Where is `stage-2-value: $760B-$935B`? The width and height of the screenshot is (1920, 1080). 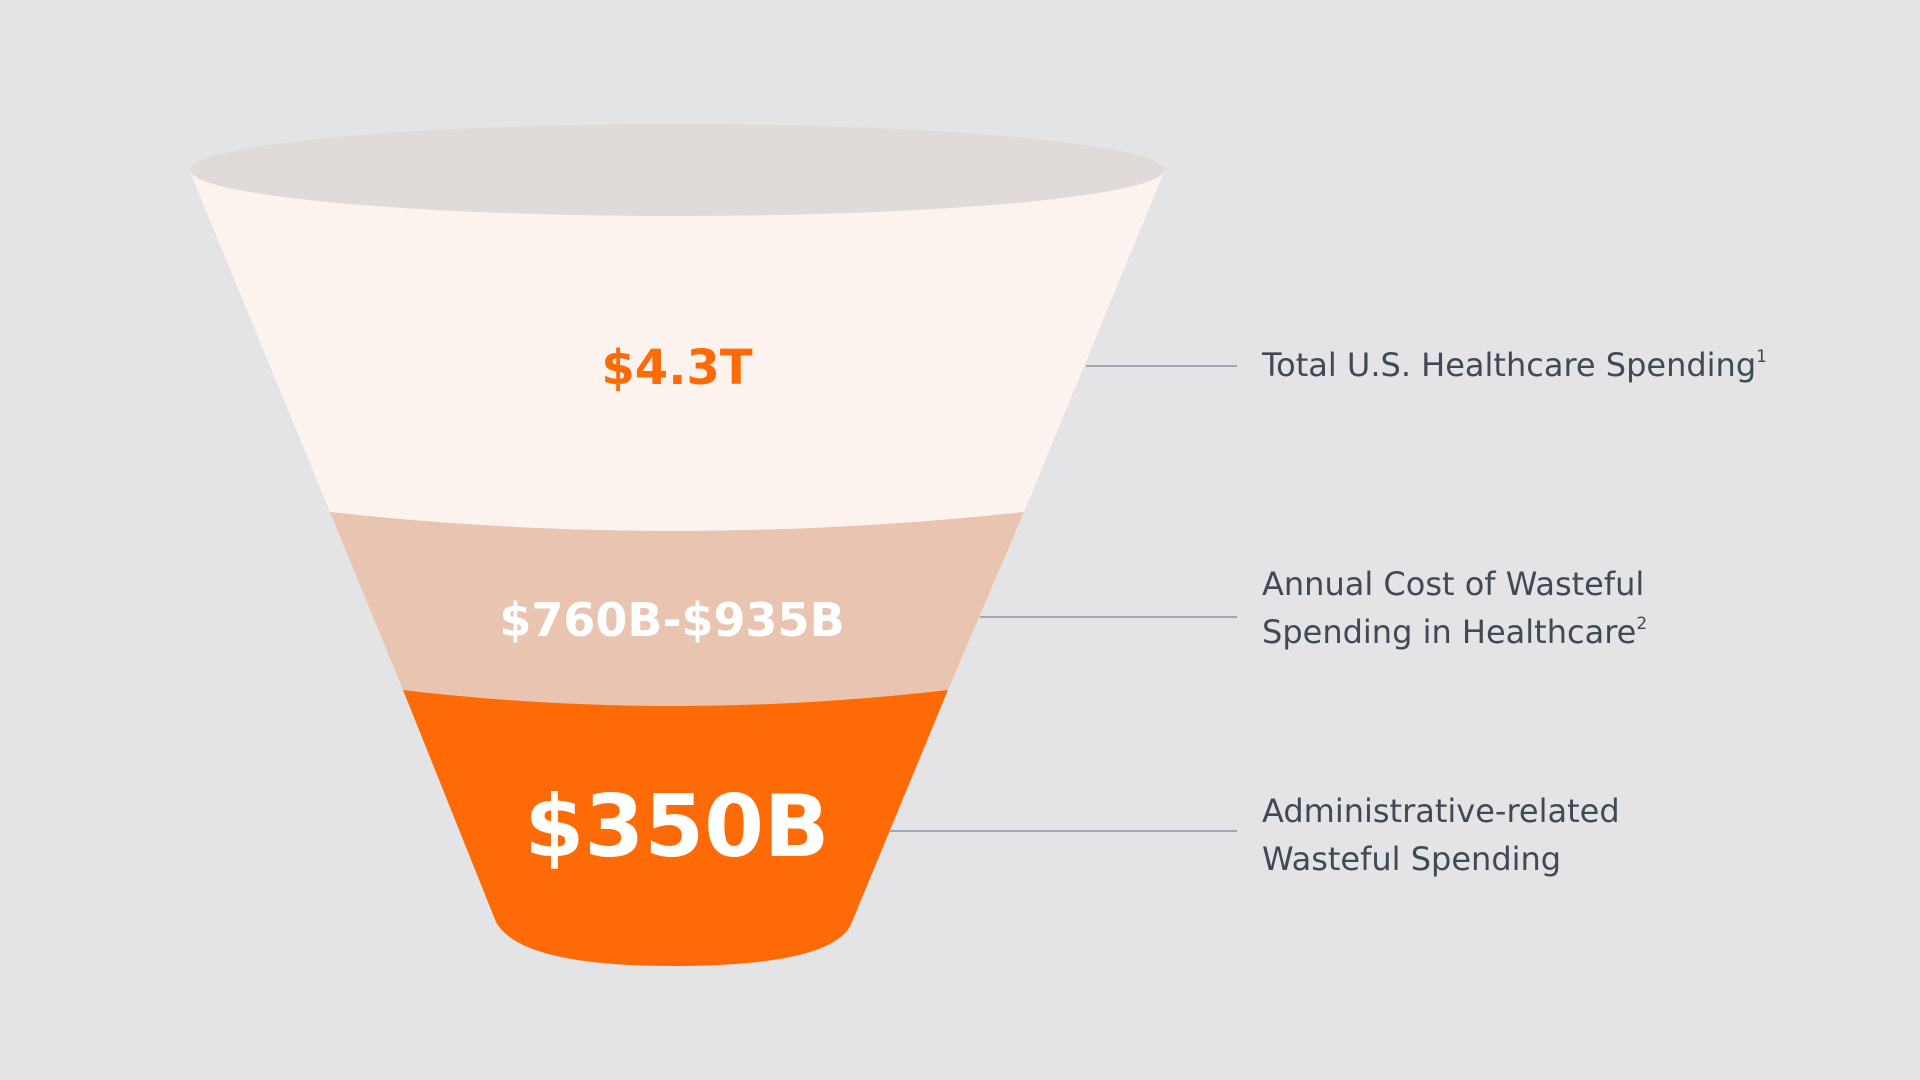 stage-2-value: $760B-$935B is located at coordinates (671, 620).